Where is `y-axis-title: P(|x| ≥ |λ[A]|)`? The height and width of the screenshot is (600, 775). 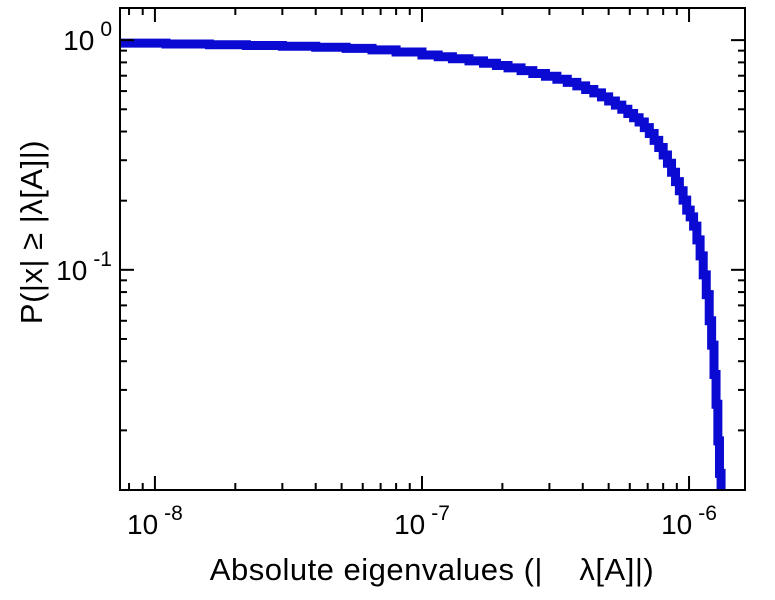
y-axis-title: P(|x| ≥ |λ[A]|) is located at coordinates (31, 232).